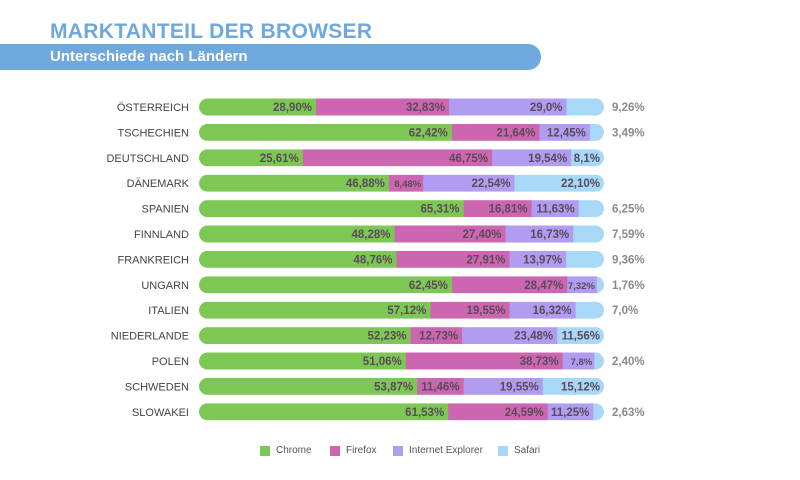 The height and width of the screenshot is (480, 800). Describe the element at coordinates (279, 159) in the screenshot. I see `value-label: 25,61%` at that location.